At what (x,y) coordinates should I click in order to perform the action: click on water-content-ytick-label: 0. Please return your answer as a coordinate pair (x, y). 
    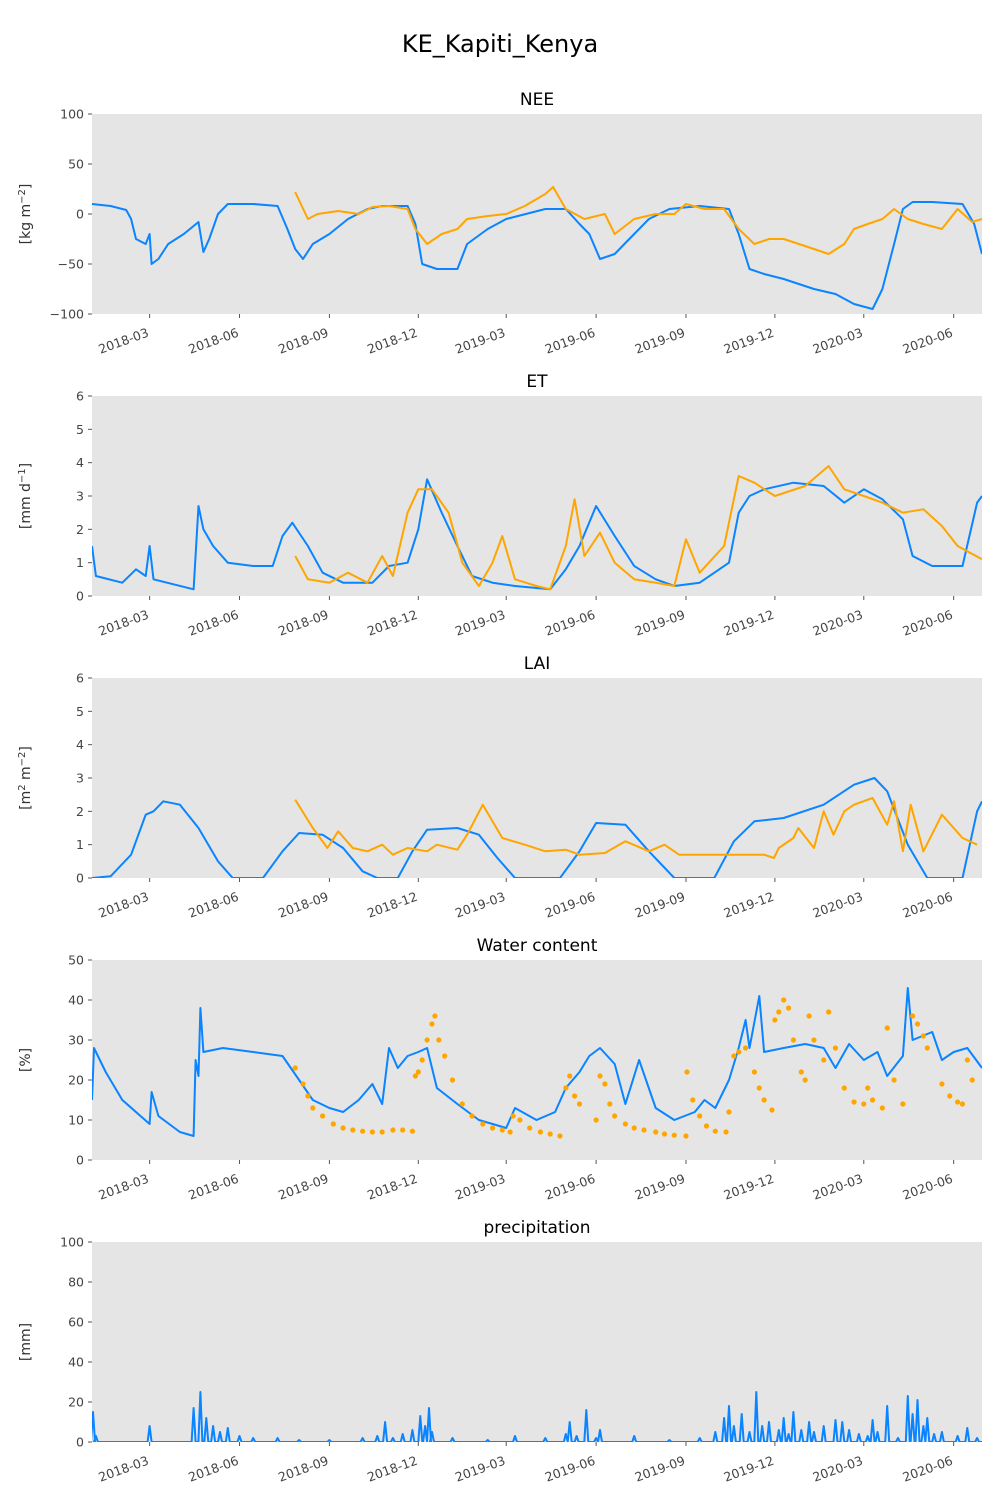
    Looking at the image, I should click on (80, 1160).